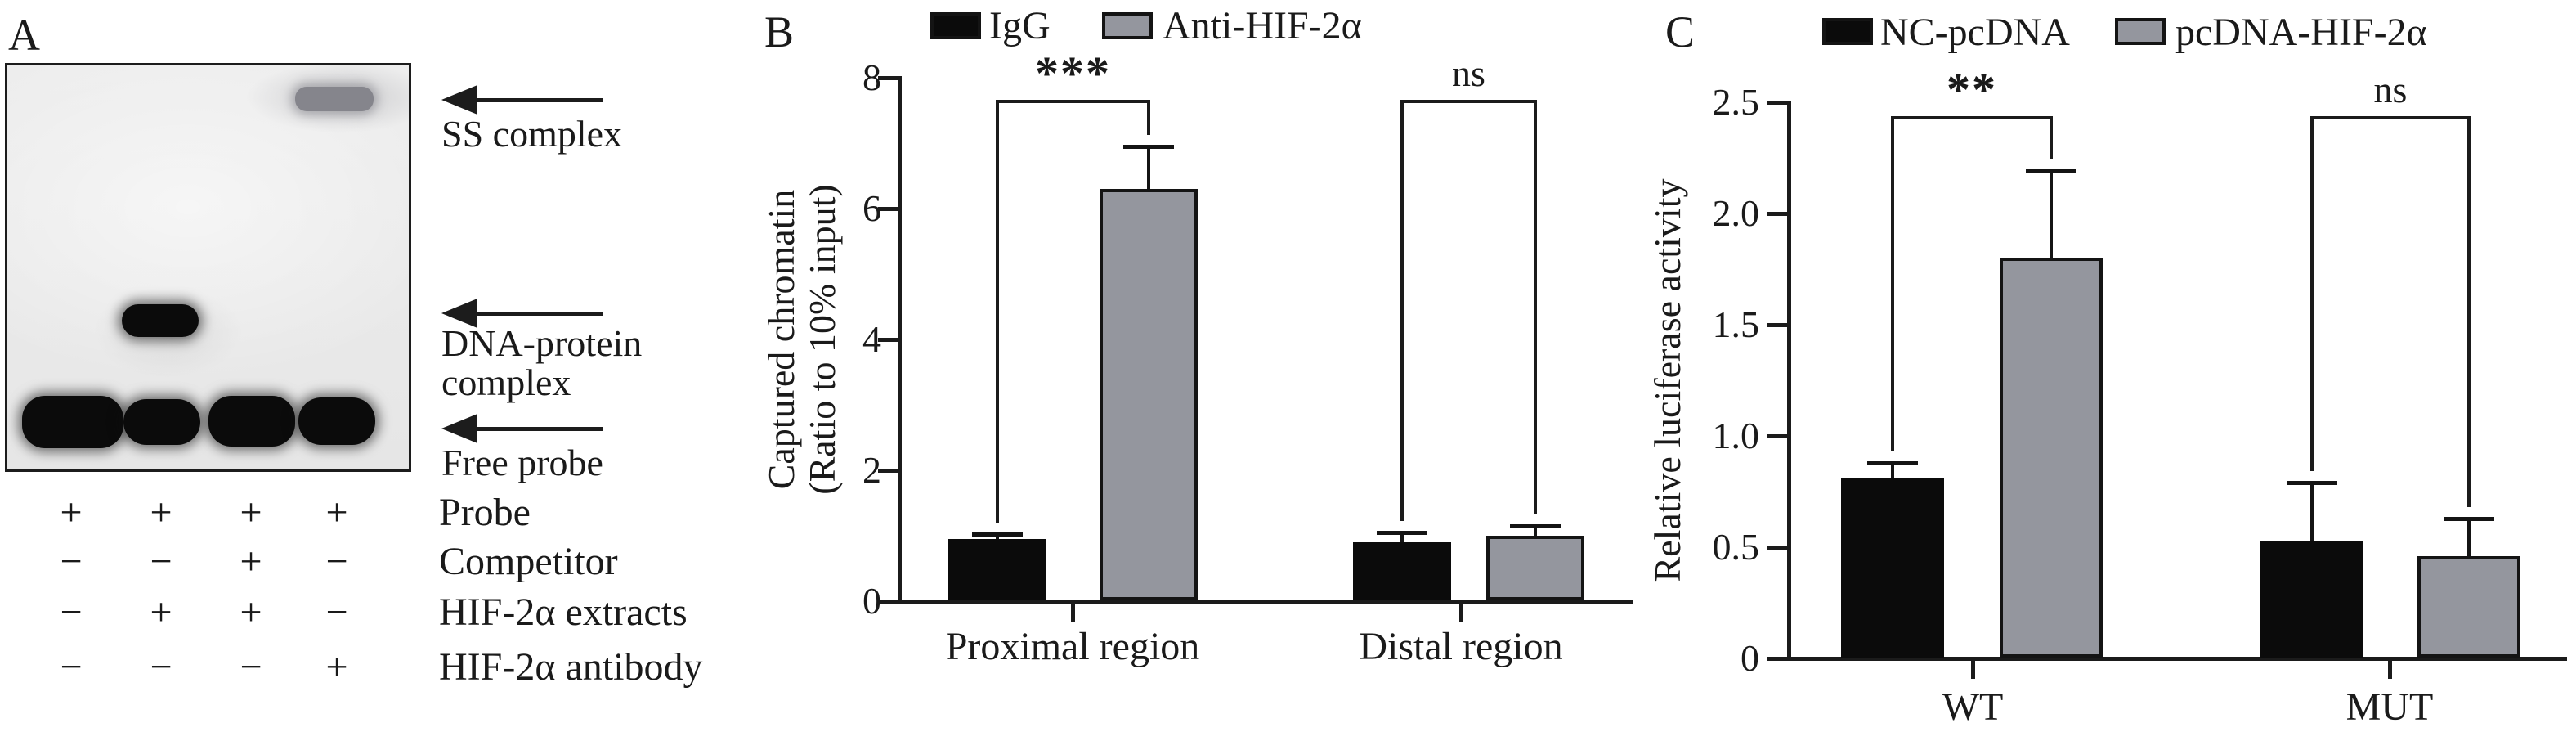 The height and width of the screenshot is (732, 2576). I want to click on bar-anti-hif-2-proximal-region, so click(1149, 394).